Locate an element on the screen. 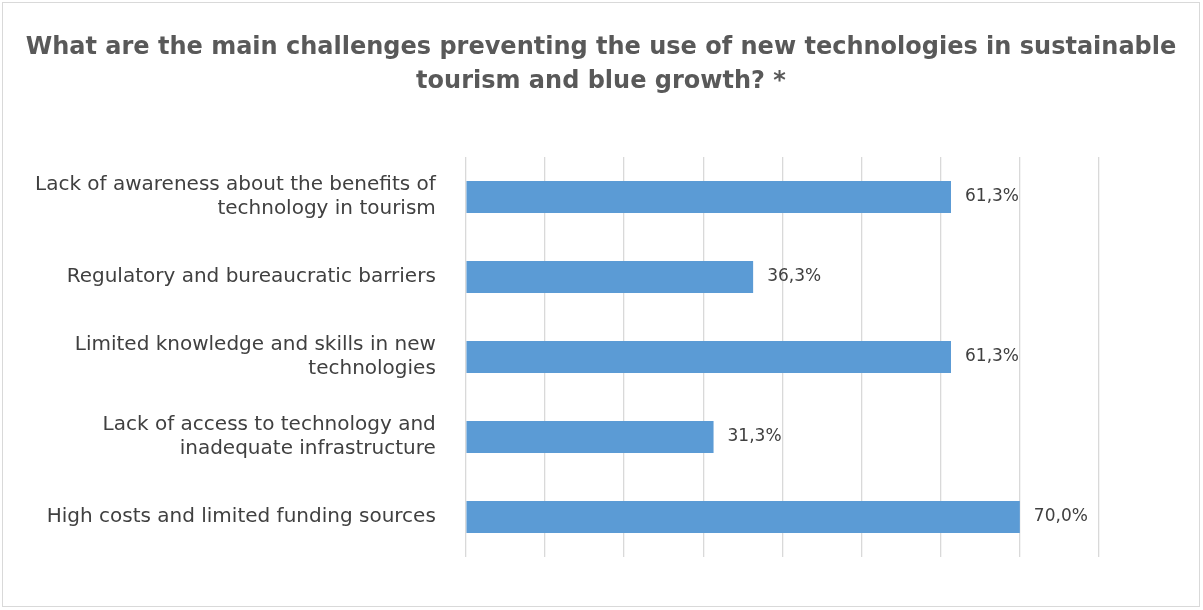 The image size is (1203, 610). y-tick-label: Lack of awareness about the benefits of technology in tourism is located at coordinates (235, 195).